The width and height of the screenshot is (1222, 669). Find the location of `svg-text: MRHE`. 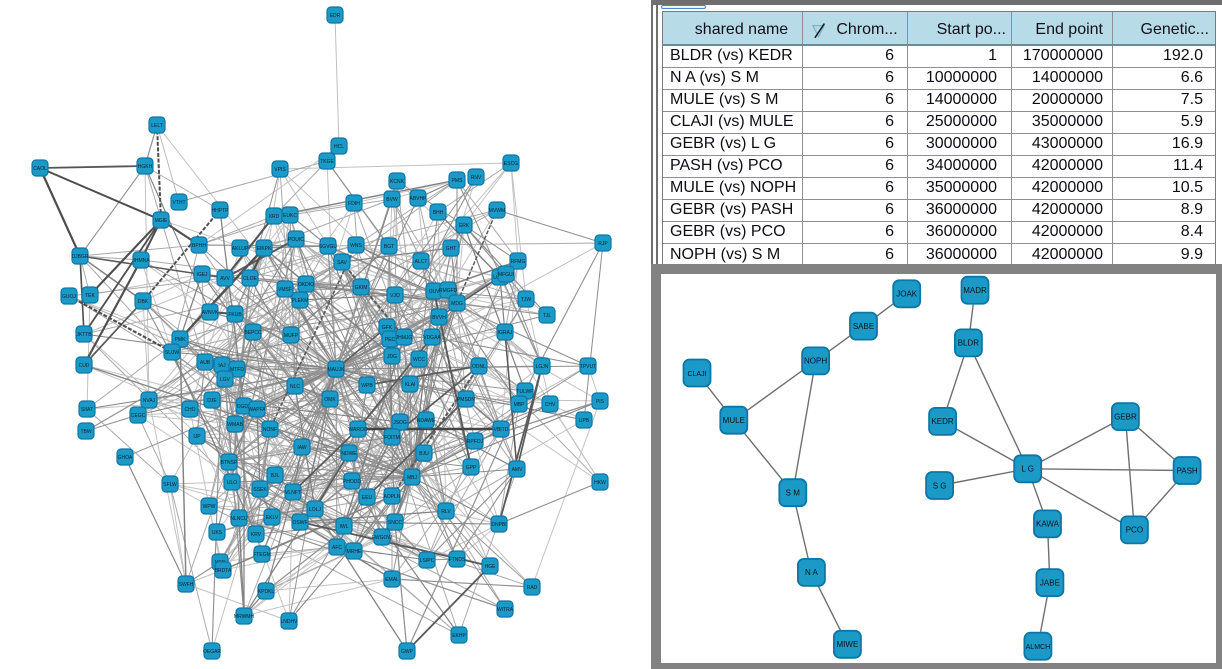

svg-text: MRHE is located at coordinates (354, 552).